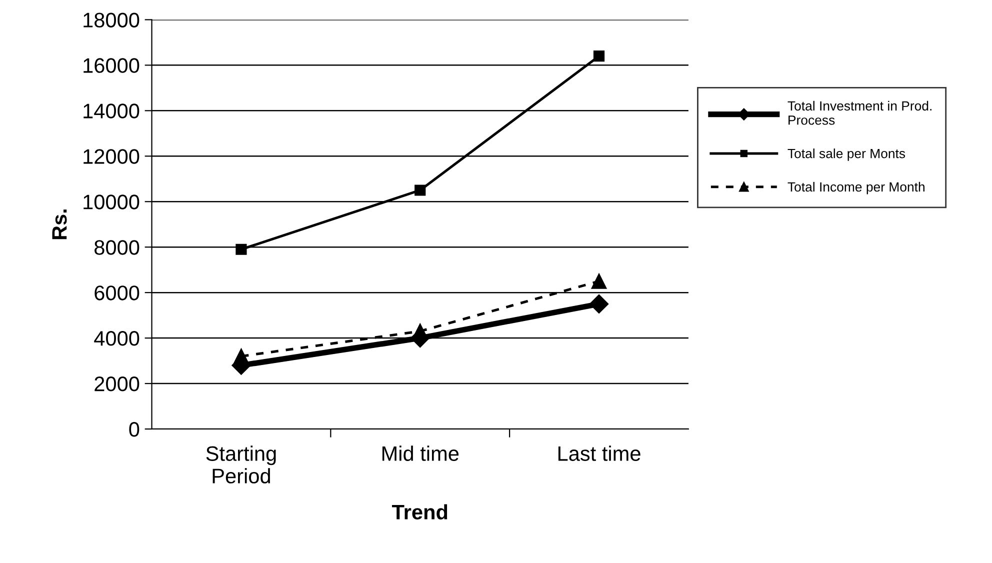 This screenshot has height=563, width=992. Describe the element at coordinates (112, 156) in the screenshot. I see `y-tick-label: 12000` at that location.